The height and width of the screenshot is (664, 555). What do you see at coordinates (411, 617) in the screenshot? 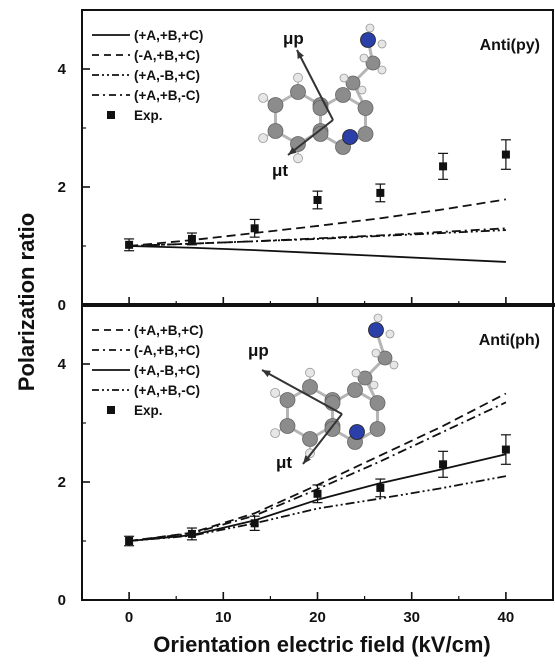
I see `x-tick-label: 30` at bounding box center [411, 617].